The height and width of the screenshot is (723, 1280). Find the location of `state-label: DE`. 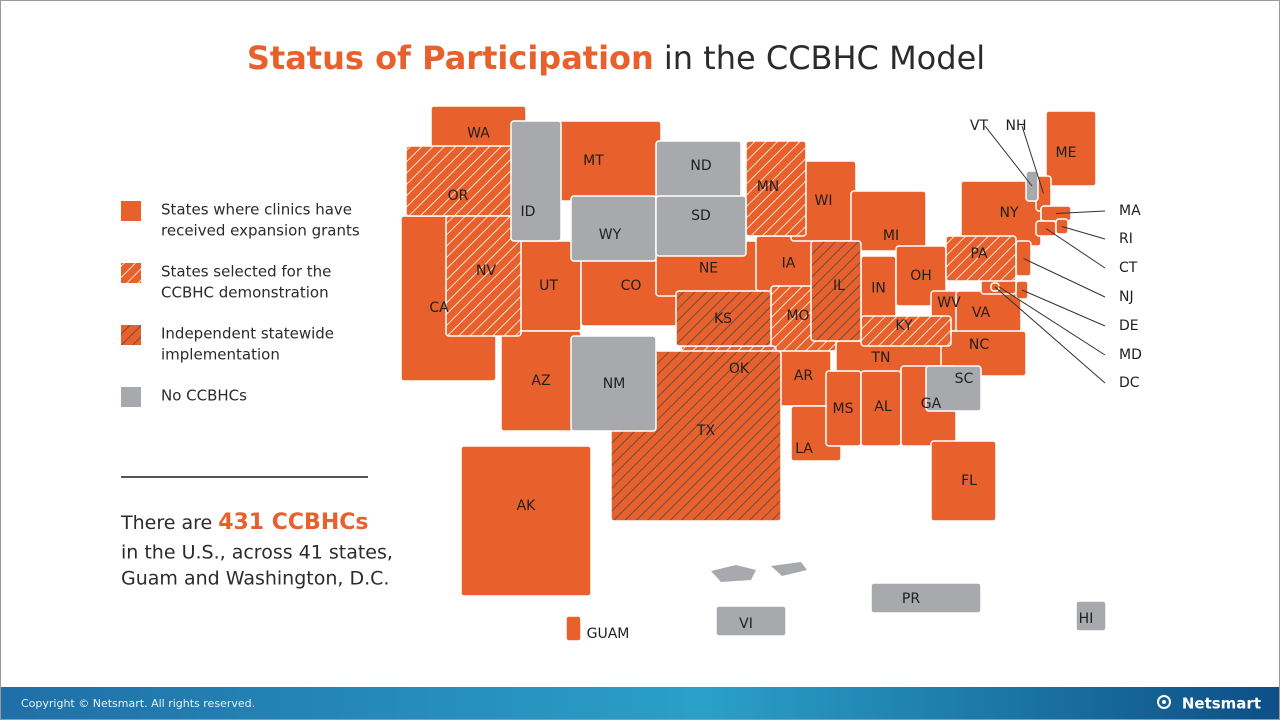

state-label: DE is located at coordinates (1129, 326).